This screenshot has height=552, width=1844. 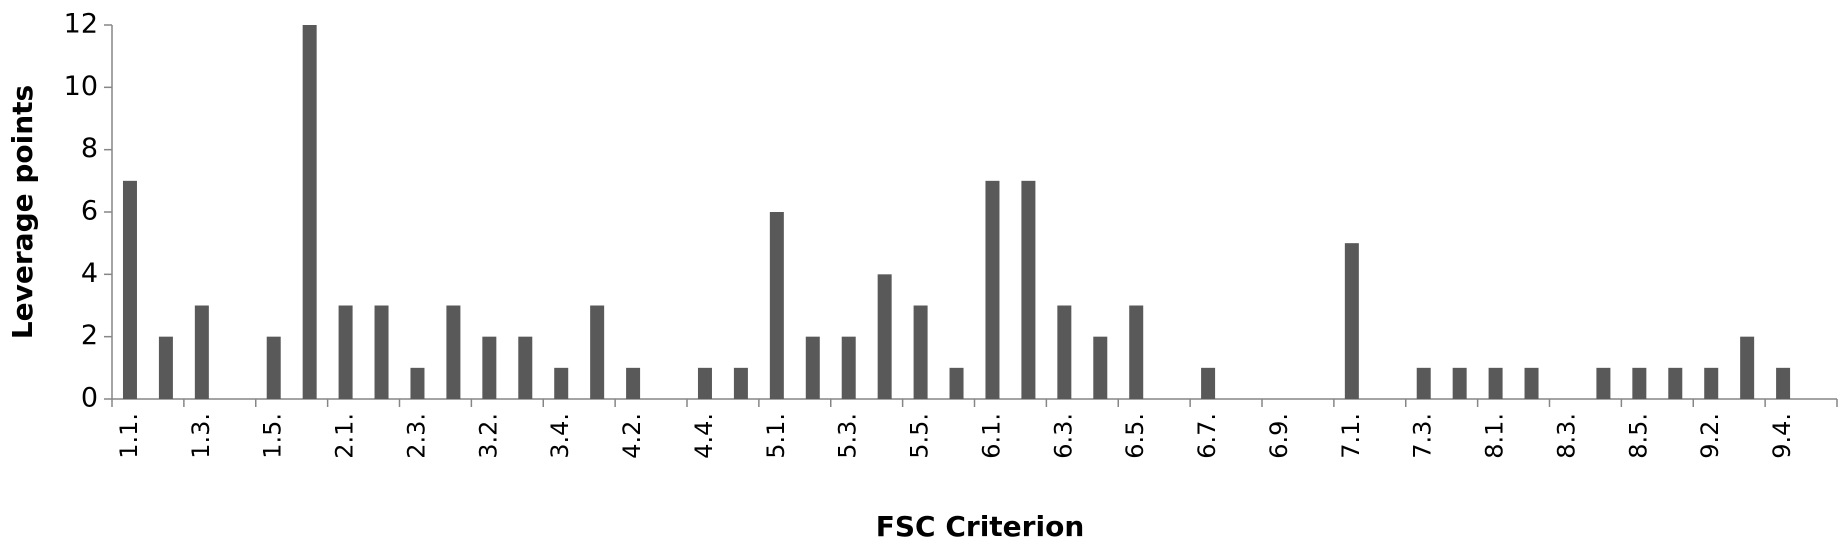 I want to click on y-axis-title: Leverage points, so click(x=22, y=212).